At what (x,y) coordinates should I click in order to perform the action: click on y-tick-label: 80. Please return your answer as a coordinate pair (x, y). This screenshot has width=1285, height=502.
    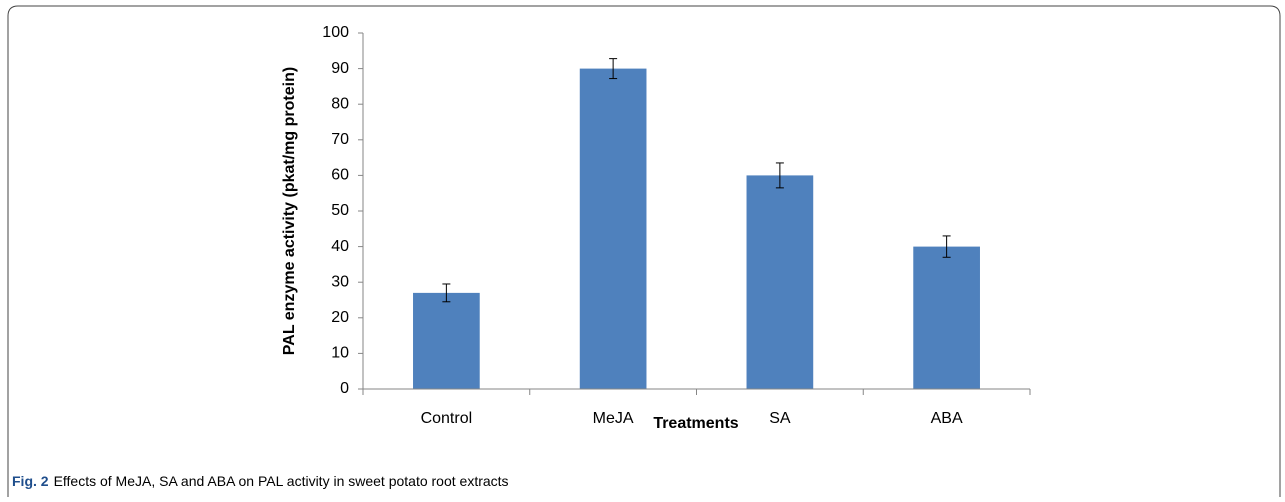
    Looking at the image, I should click on (340, 103).